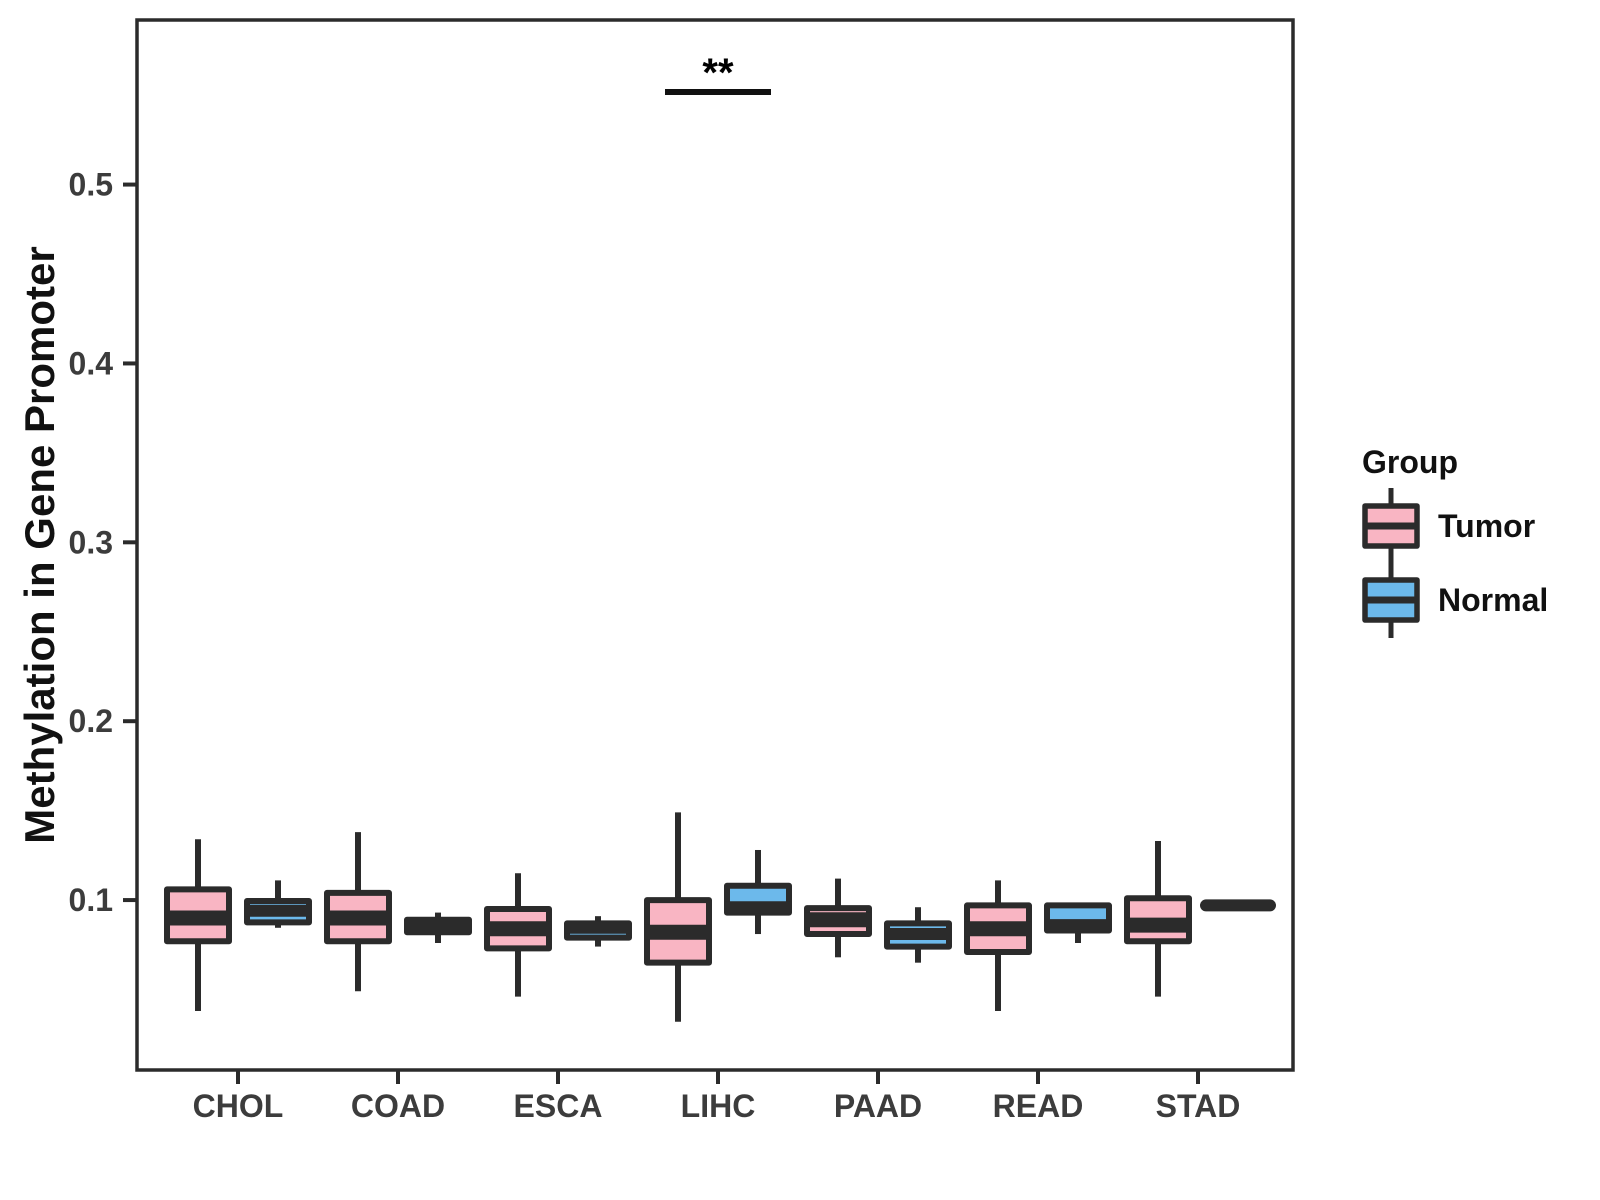  I want to click on x-tick-label: CHOL, so click(238, 1106).